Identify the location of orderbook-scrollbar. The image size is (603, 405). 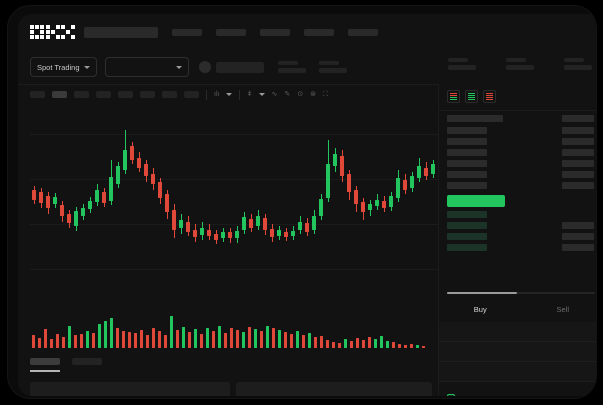
(521, 293).